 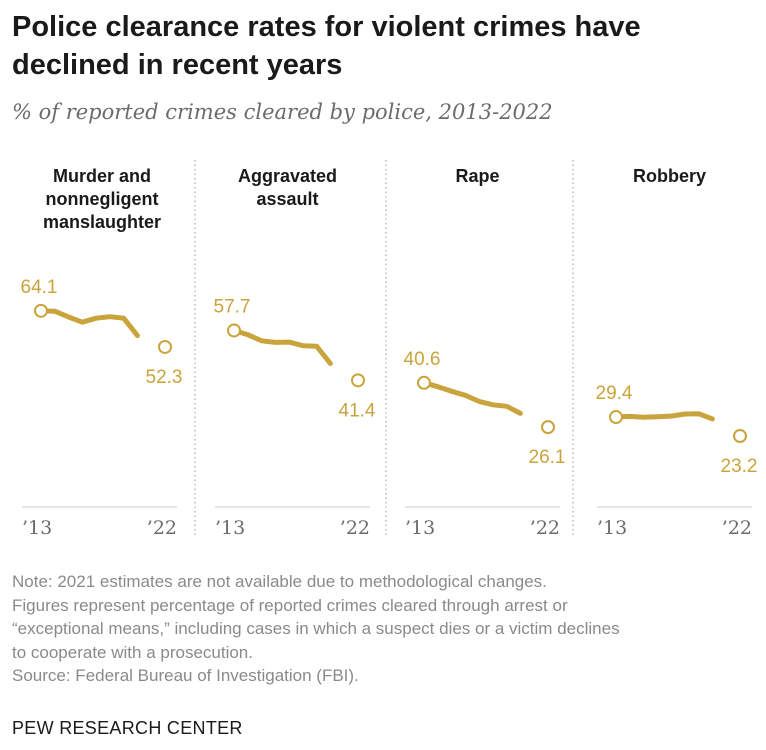 I want to click on end-value-label: 23.2, so click(x=739, y=466).